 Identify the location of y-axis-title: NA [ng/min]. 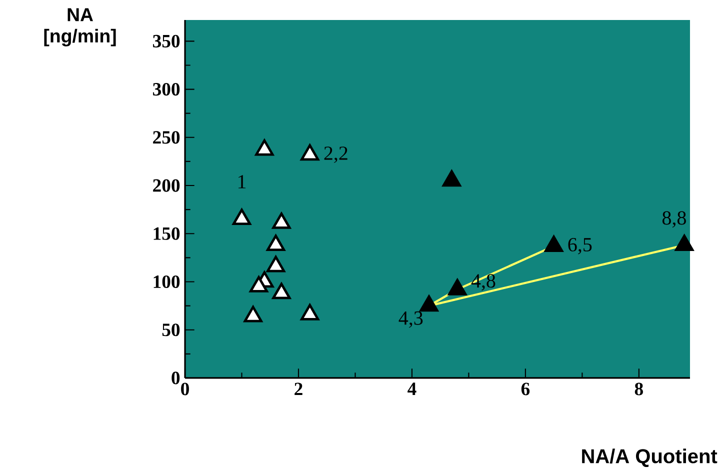
(80, 27).